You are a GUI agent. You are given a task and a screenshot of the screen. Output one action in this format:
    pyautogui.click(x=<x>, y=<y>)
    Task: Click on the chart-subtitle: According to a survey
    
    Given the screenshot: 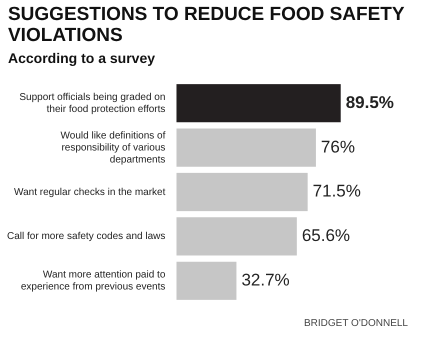 What is the action you would take?
    pyautogui.click(x=82, y=58)
    